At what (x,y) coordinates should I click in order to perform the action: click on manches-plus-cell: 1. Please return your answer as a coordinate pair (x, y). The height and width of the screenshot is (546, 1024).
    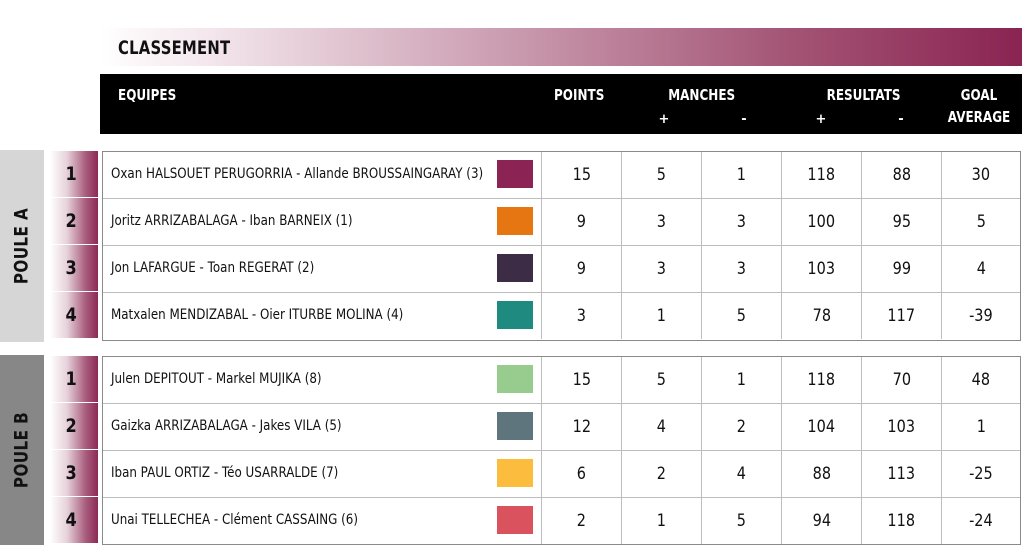
    Looking at the image, I should click on (661, 521).